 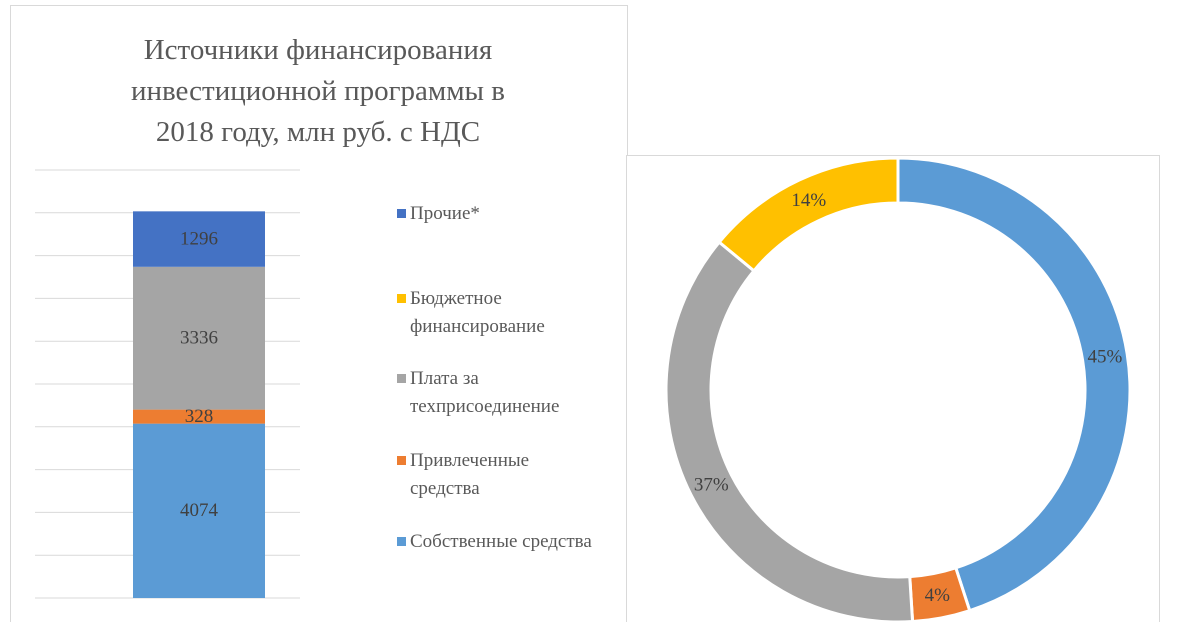 I want to click on legend-label: Плата за техприсоединение, so click(x=485, y=392).